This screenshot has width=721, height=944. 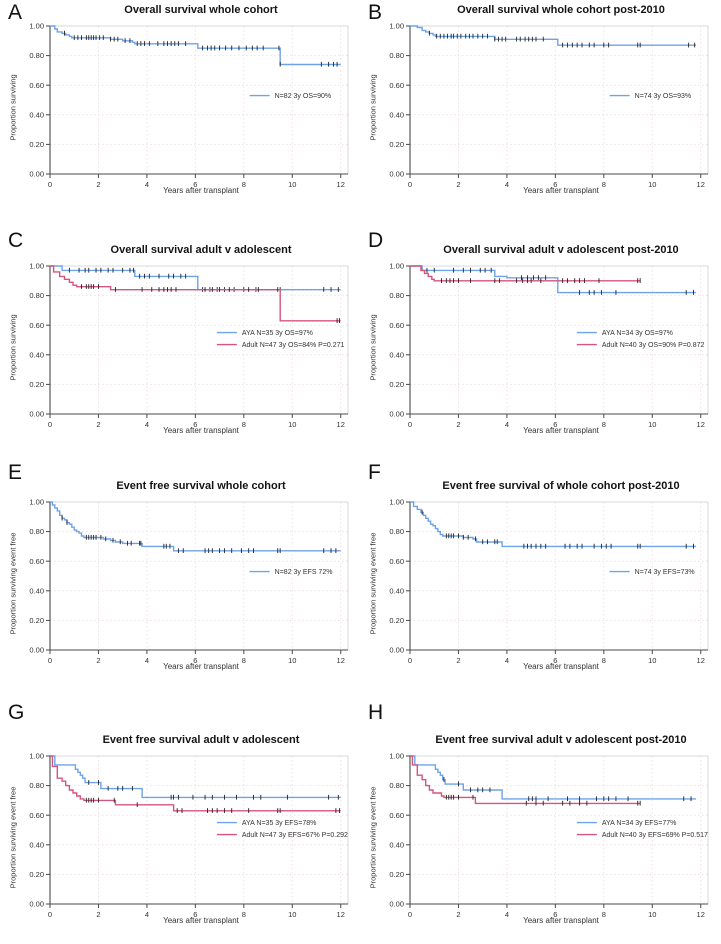 What do you see at coordinates (553, 524) in the screenshot?
I see `survival-curve-whole-cohort-post2010` at bounding box center [553, 524].